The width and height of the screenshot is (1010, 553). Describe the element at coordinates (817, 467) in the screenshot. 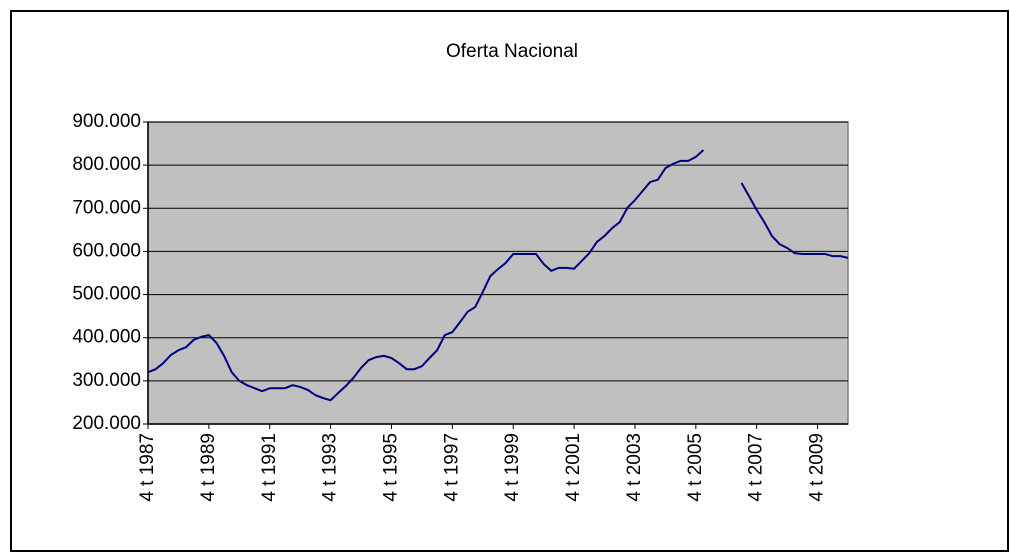

I see `x-tick-label: 4 t 2009` at that location.